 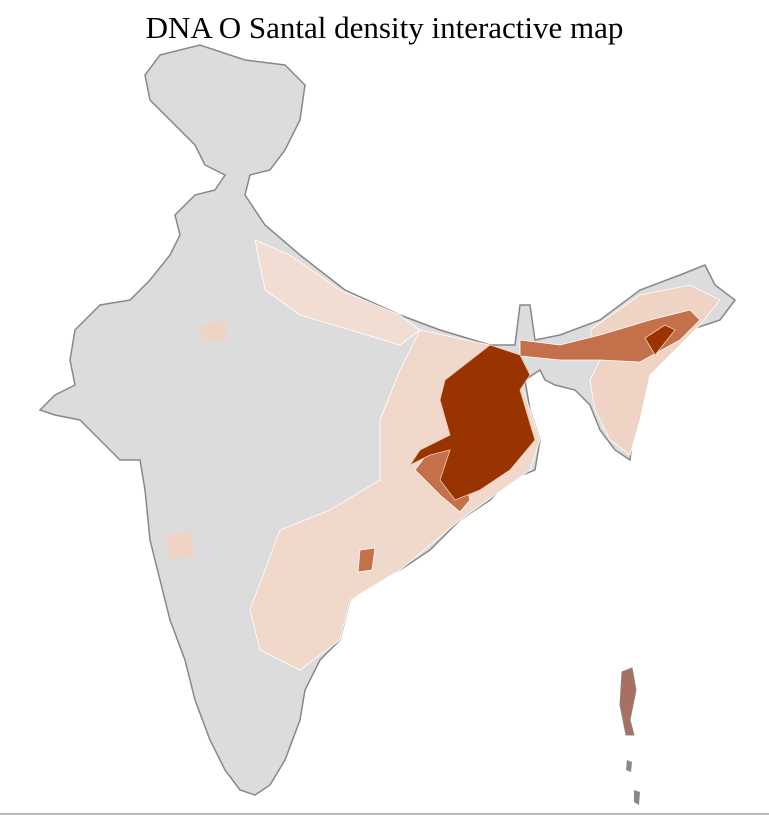 What do you see at coordinates (337, 292) in the screenshot?
I see `region-low-density-north` at bounding box center [337, 292].